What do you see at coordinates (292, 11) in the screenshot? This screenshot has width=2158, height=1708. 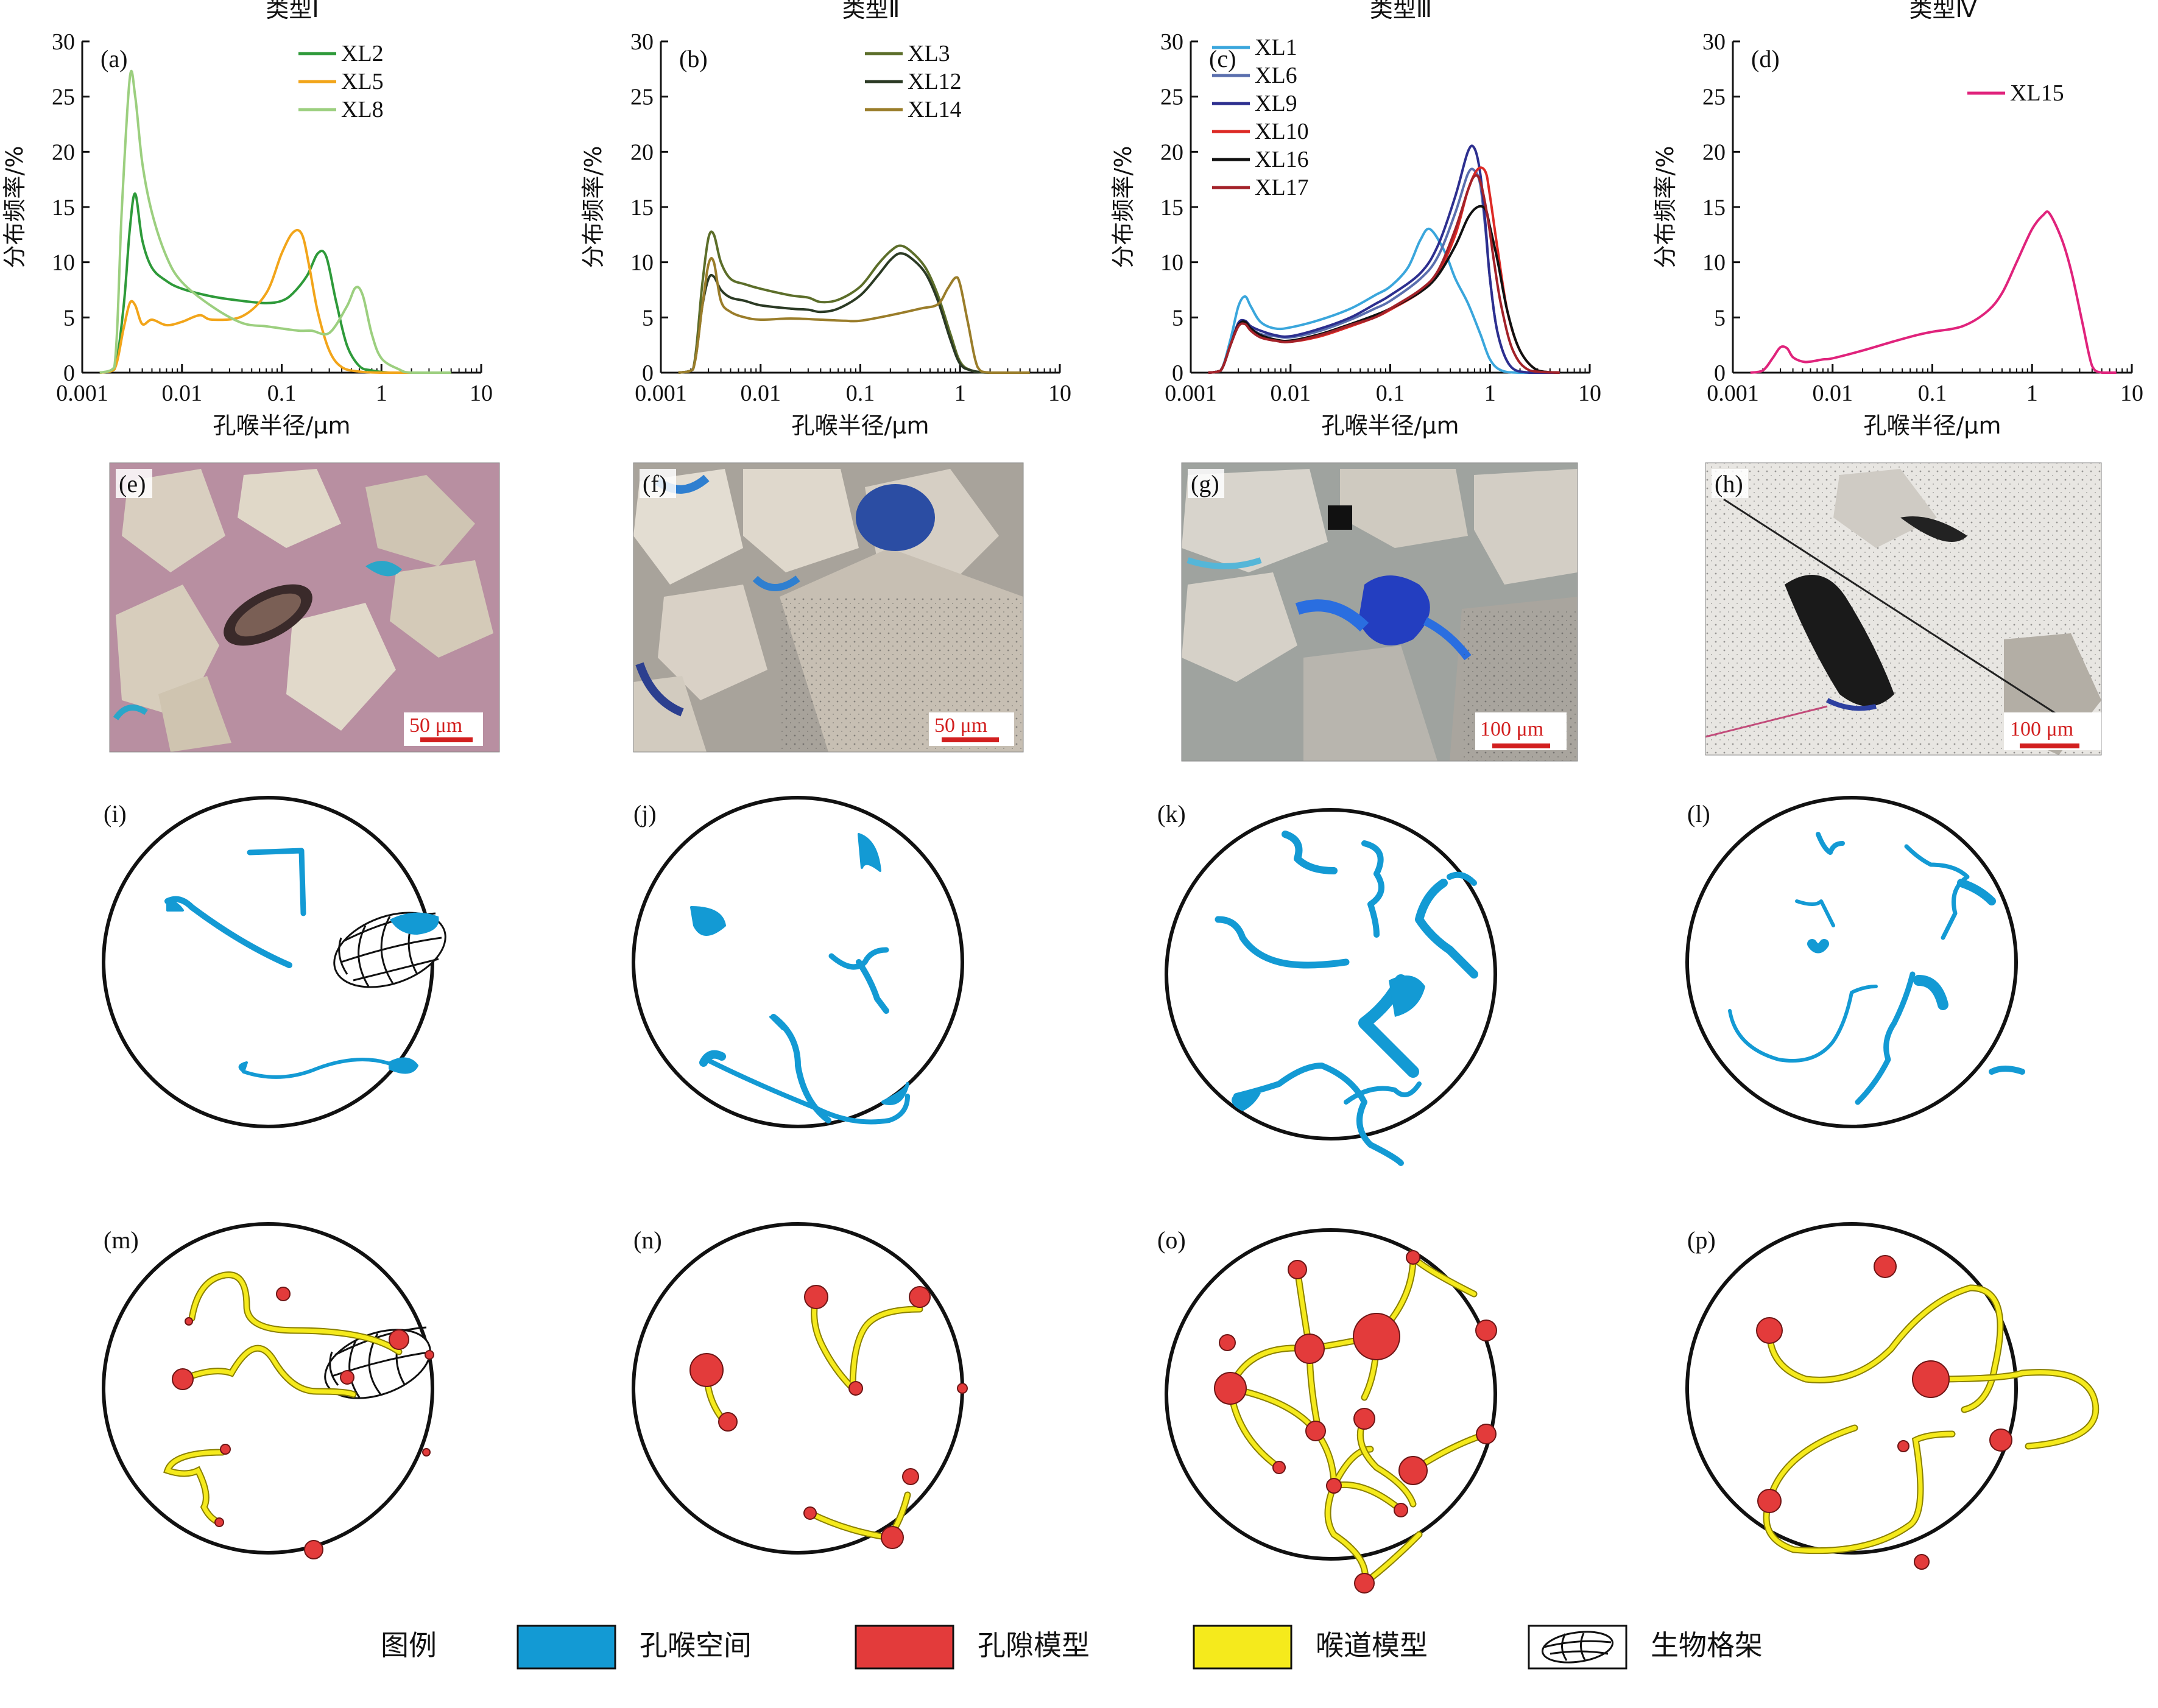 I see `chart-title: 类型Ⅰ` at bounding box center [292, 11].